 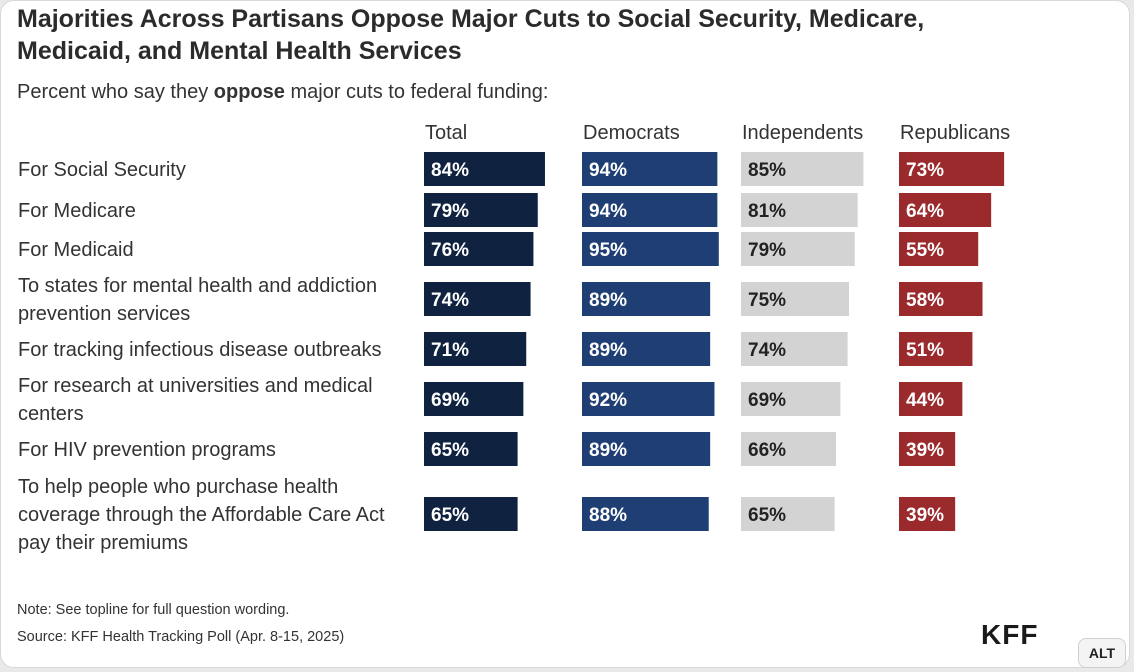 What do you see at coordinates (104, 314) in the screenshot?
I see `category-label-line: prevention services` at bounding box center [104, 314].